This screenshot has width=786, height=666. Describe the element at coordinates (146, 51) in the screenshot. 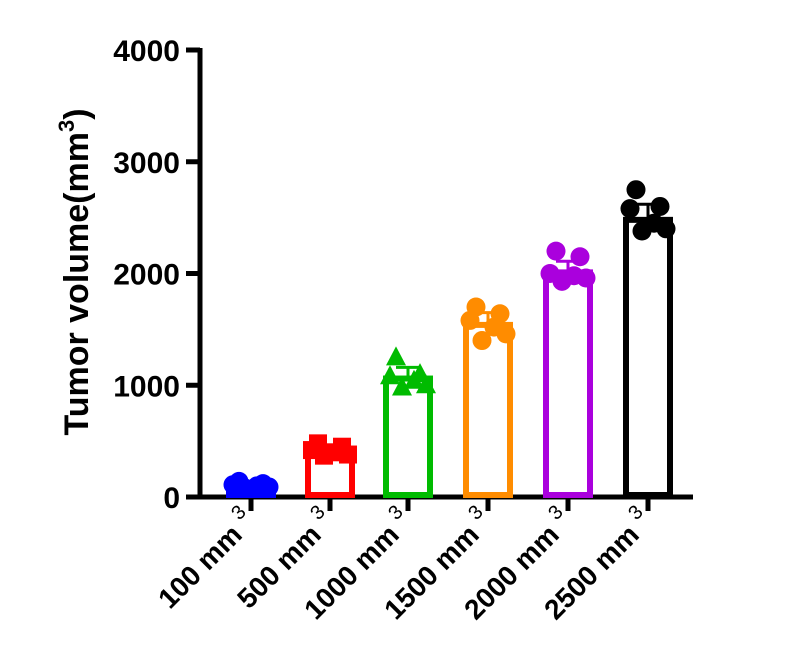

I see `y-tick-label: 4000` at that location.